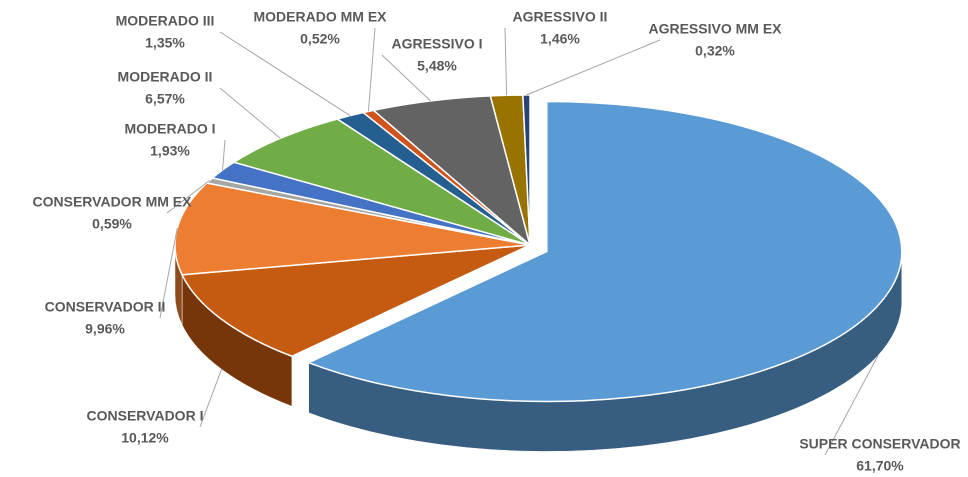  I want to click on slice-value-label: 0,32%, so click(715, 51).